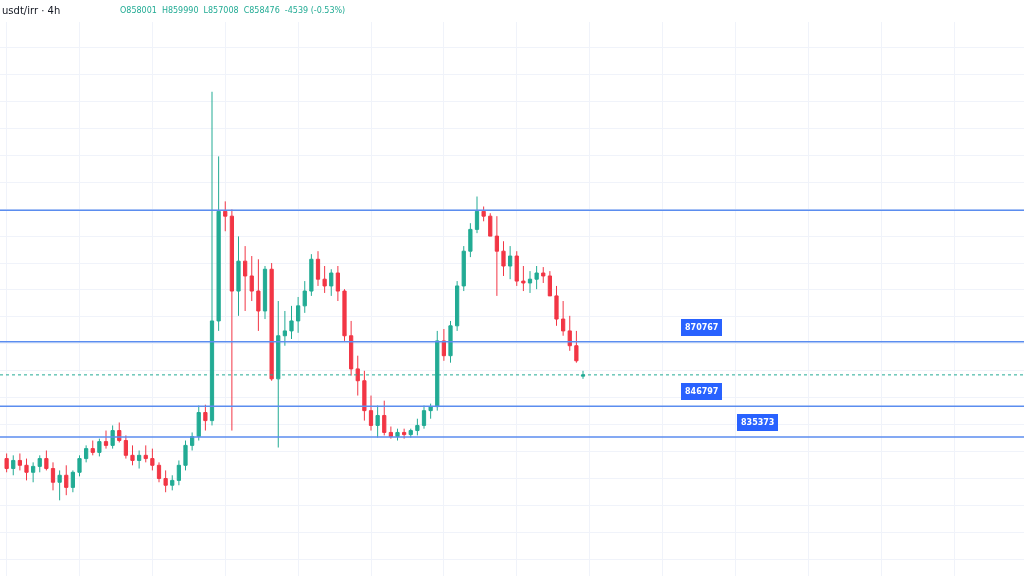  I want to click on ref-line-label: 835373, so click(758, 422).